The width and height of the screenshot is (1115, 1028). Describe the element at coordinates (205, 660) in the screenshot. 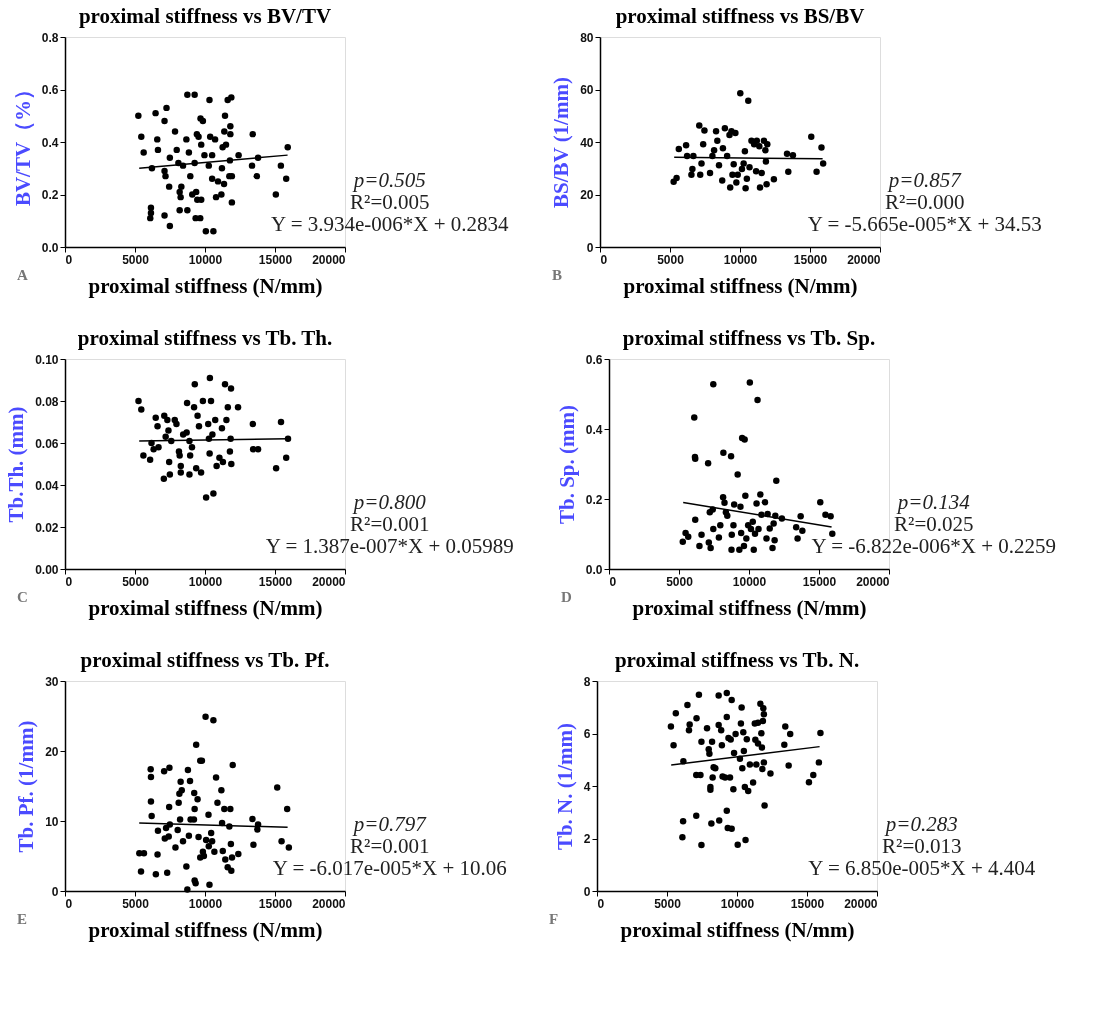

I see `chart-title: proximal stiffness vs Tb. Pf.` at that location.